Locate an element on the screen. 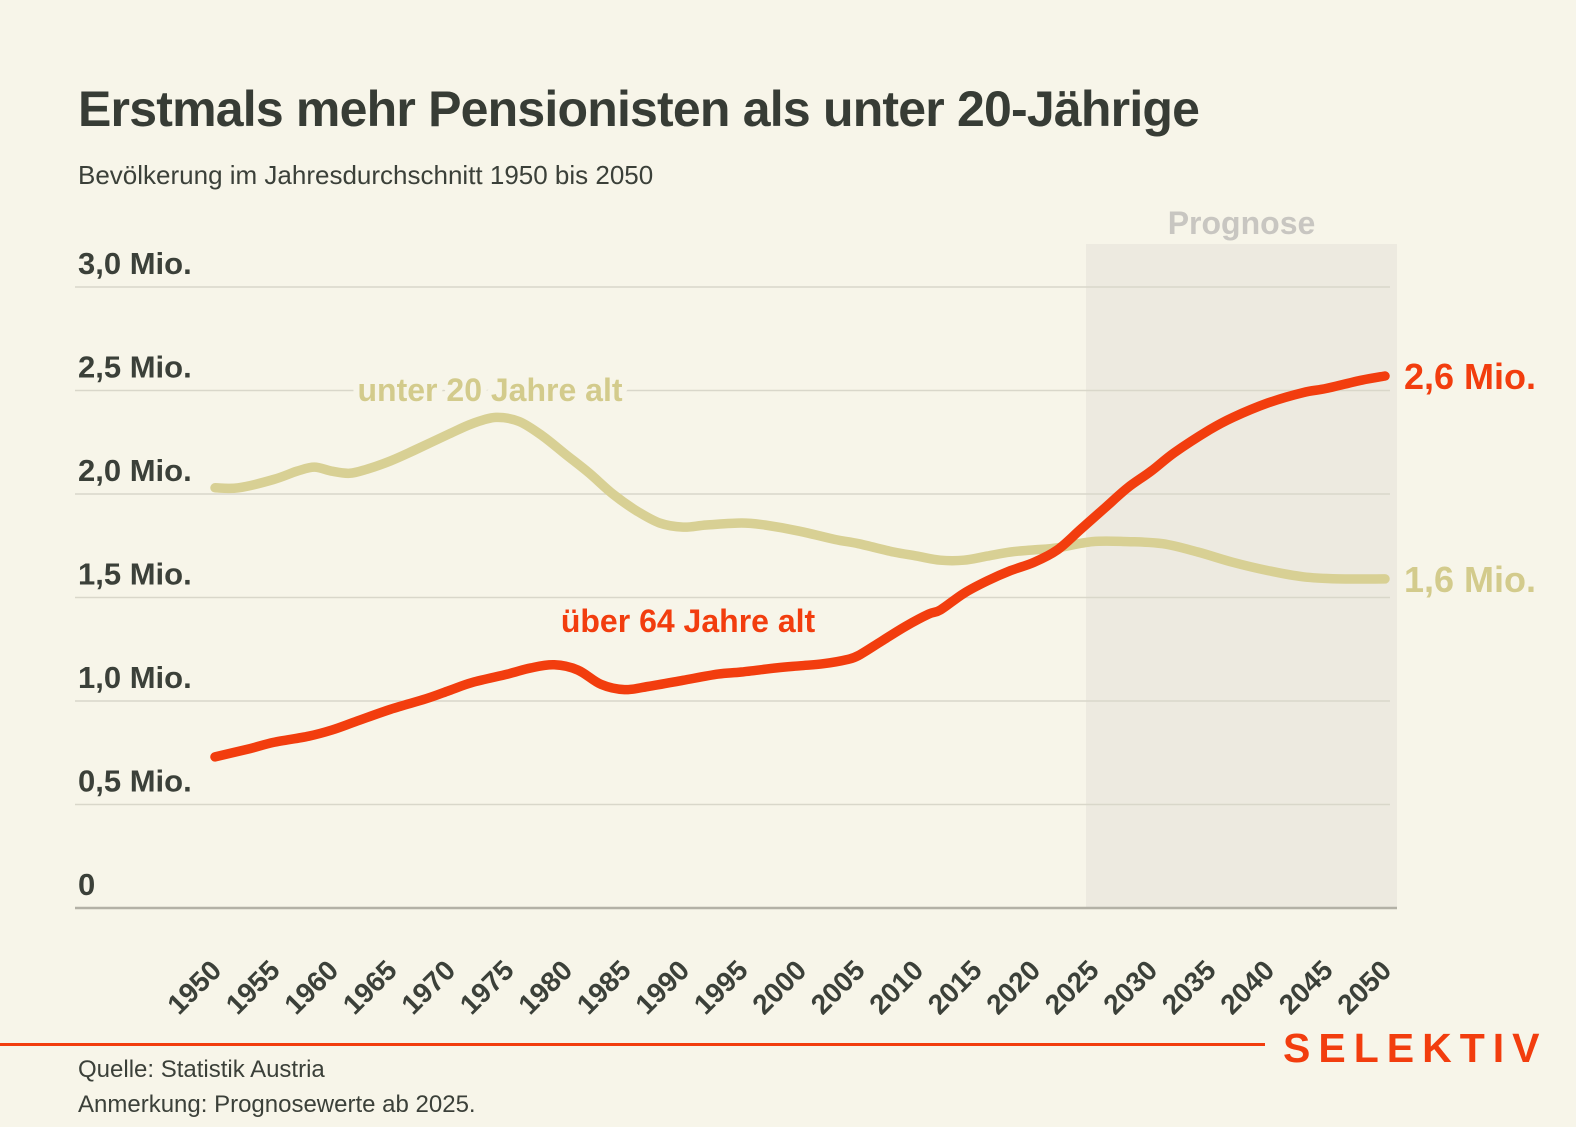 This screenshot has height=1127, width=1576. under20-end-label: 1,6 Mio. is located at coordinates (1470, 579).